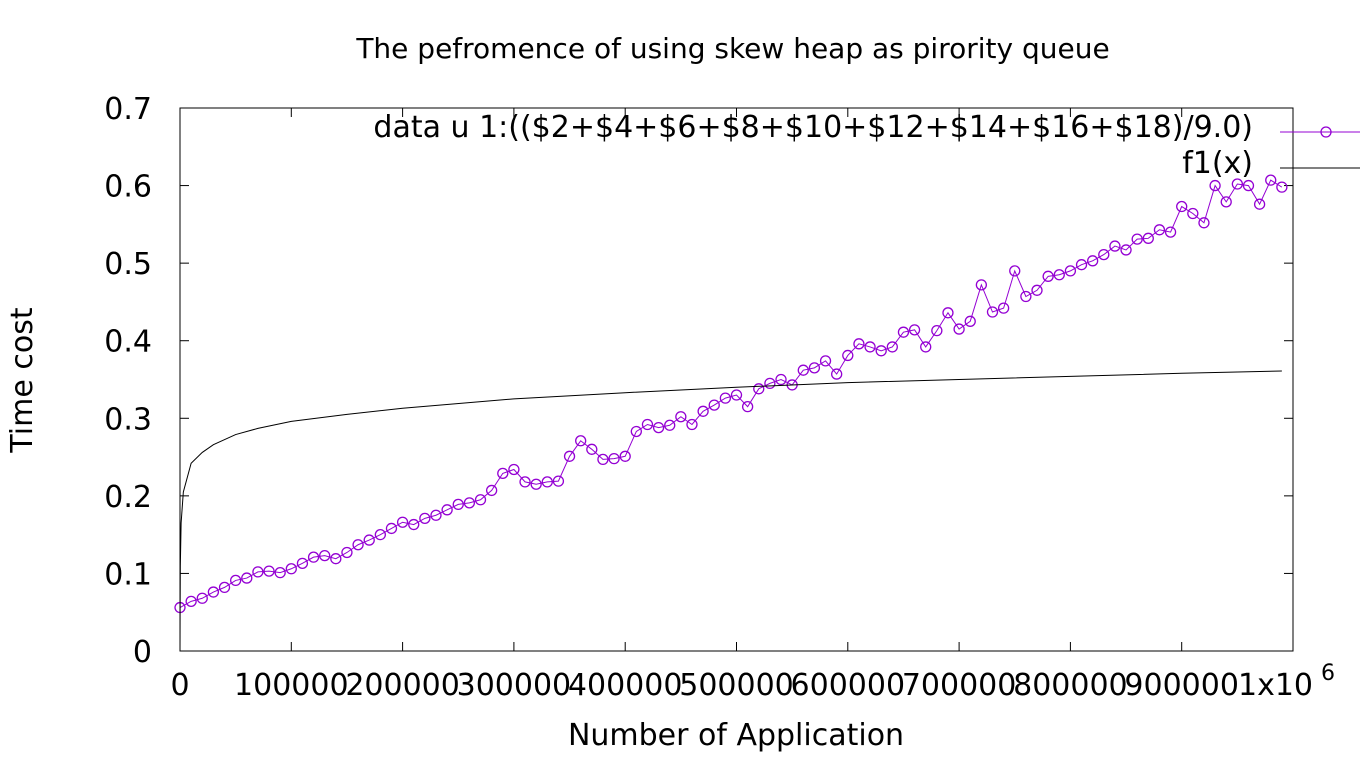 The width and height of the screenshot is (1360, 768). I want to click on x-tick-label: 200000, so click(402, 685).